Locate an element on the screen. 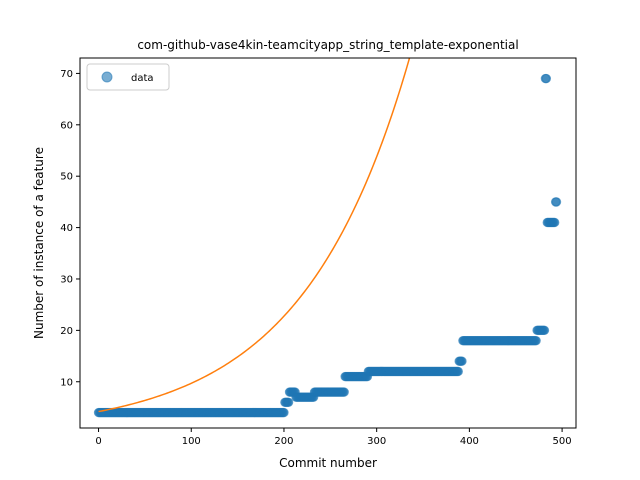 This screenshot has width=640, height=480. x-tick-label: 400 is located at coordinates (469, 441).